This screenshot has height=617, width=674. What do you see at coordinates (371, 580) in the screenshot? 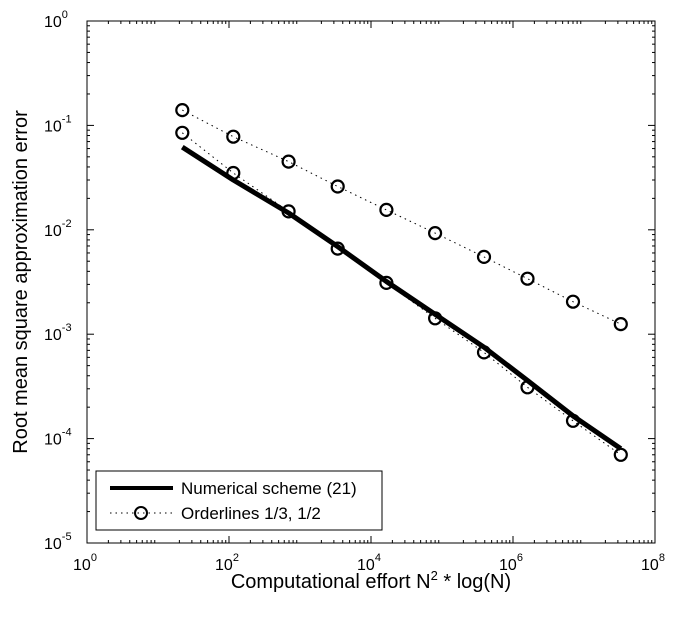
I see `x-axis-label: Computational effort N2 * log(N)` at bounding box center [371, 580].